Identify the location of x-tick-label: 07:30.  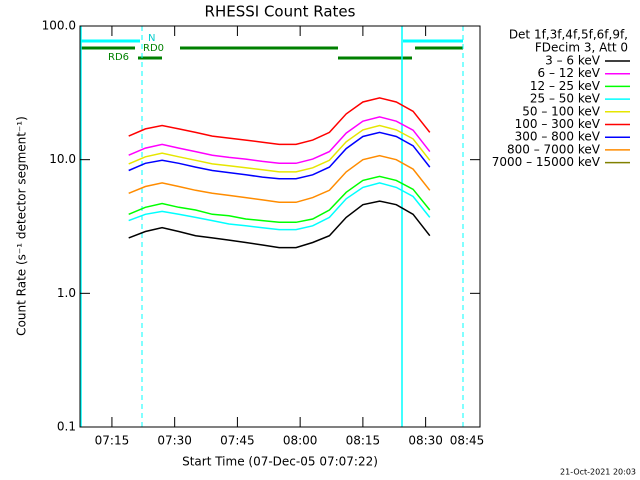
(174, 441).